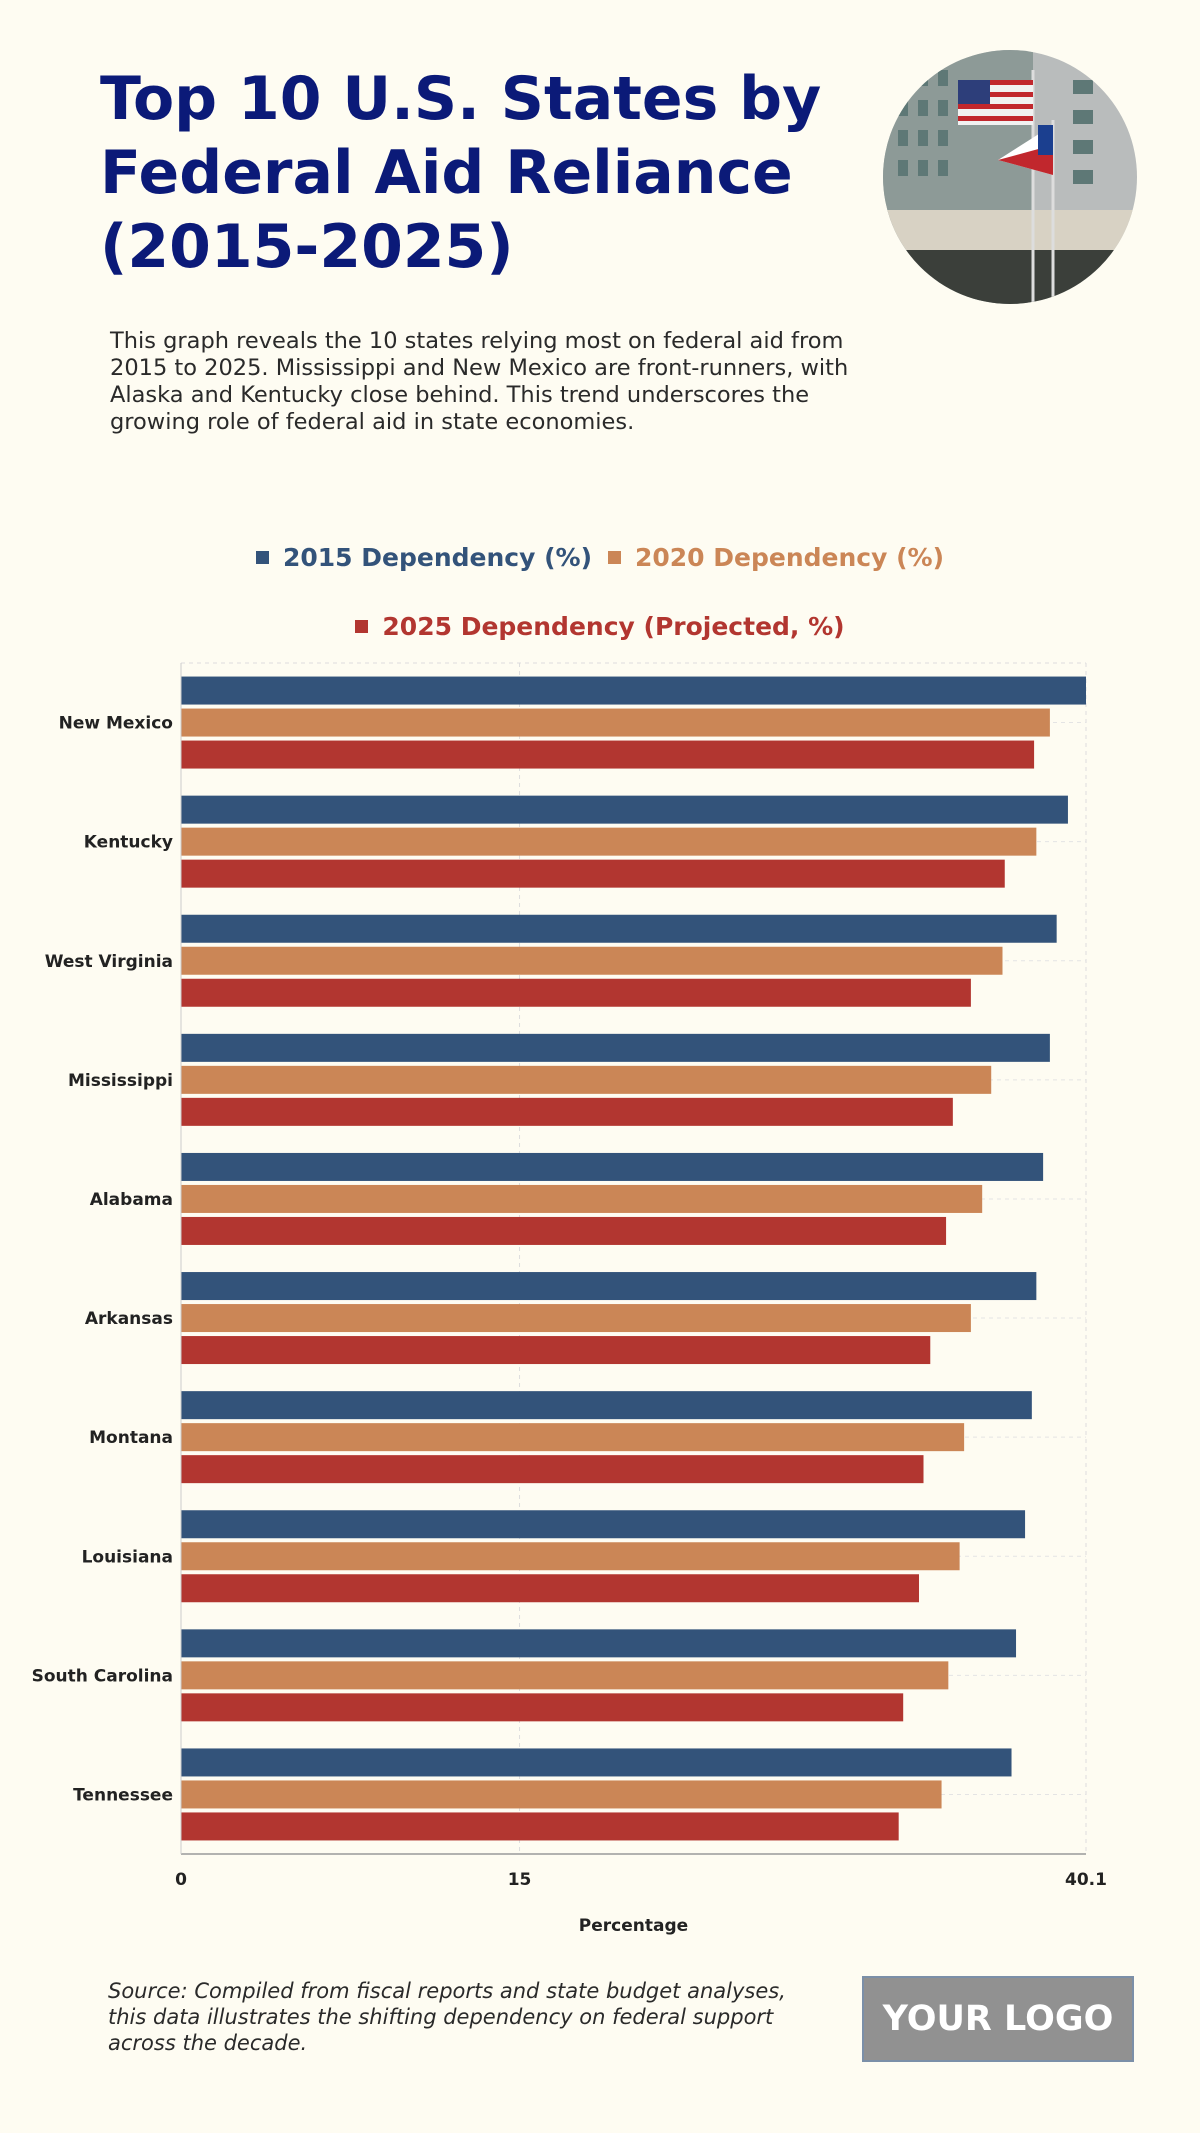  I want to click on legend-row-2: 2025 Dependency (Projected, %), so click(600, 626).